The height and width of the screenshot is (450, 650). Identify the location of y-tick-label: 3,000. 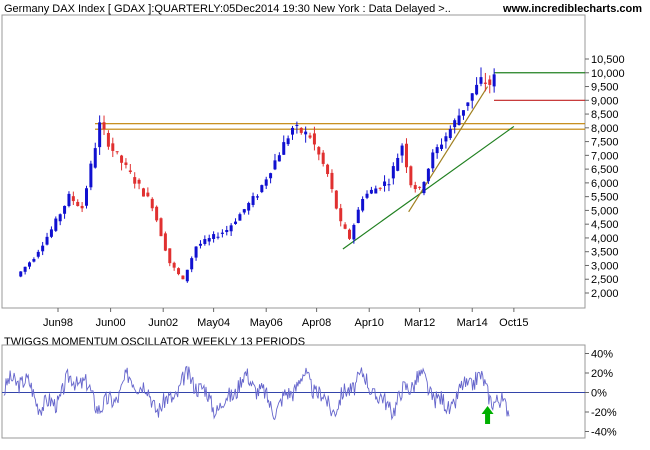
(605, 266).